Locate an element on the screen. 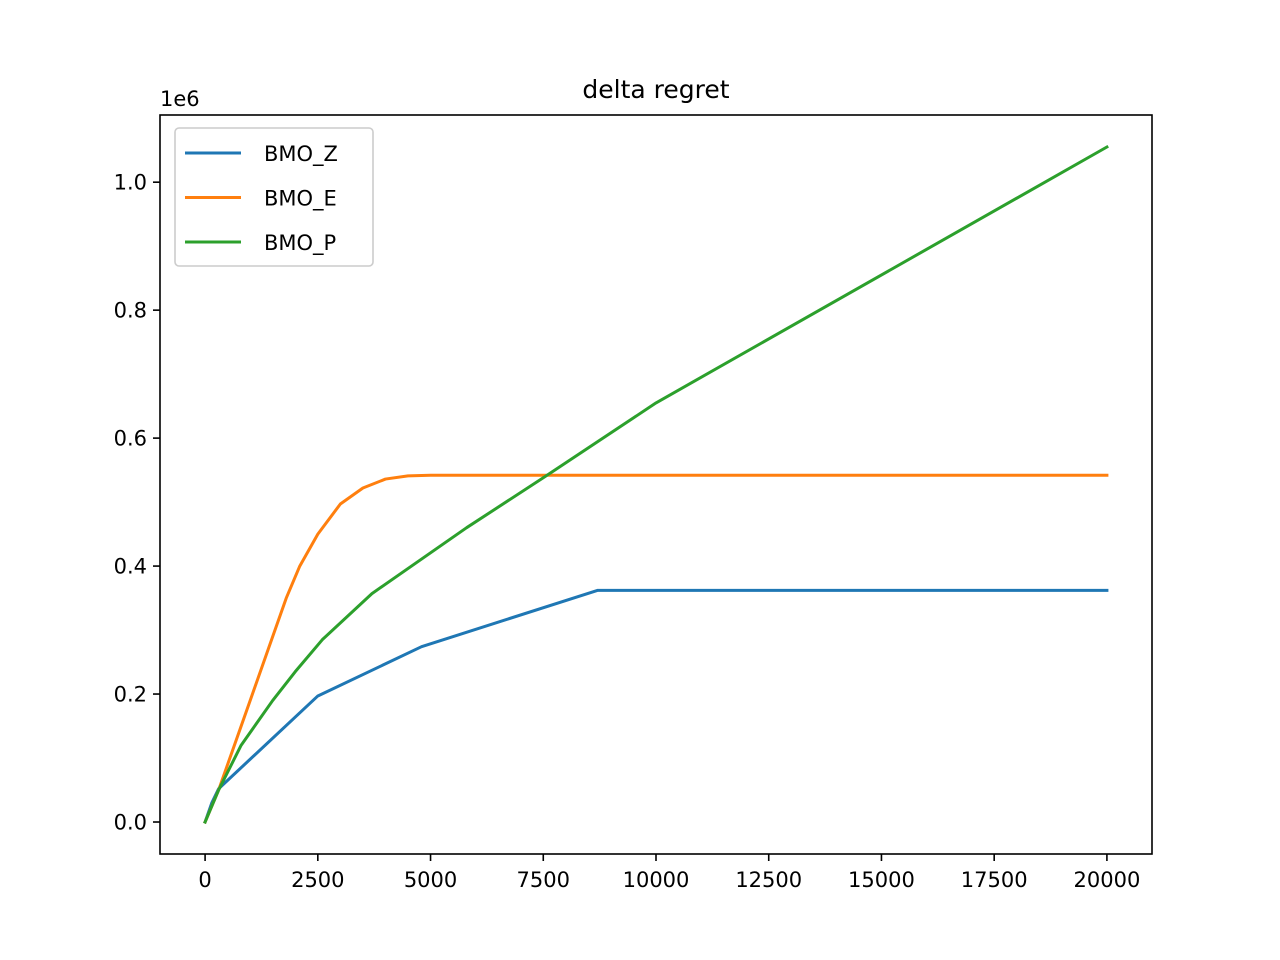  legend-label-bmo-e: BMO_E is located at coordinates (300, 199).